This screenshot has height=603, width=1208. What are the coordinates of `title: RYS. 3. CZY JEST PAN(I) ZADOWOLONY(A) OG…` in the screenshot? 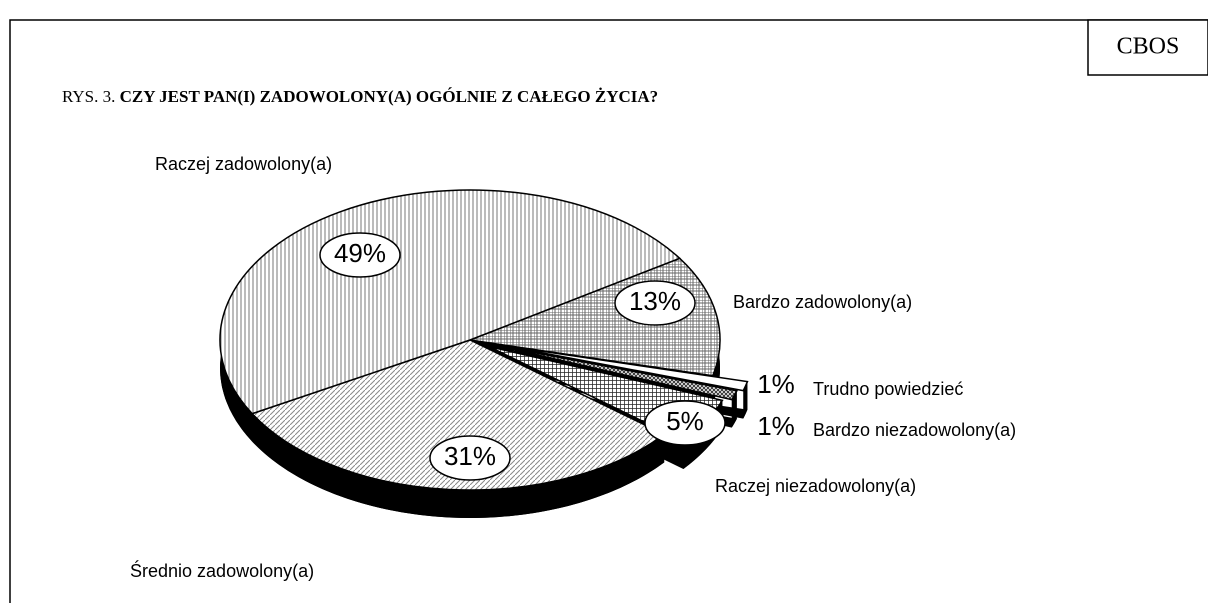 It's located at (360, 96).